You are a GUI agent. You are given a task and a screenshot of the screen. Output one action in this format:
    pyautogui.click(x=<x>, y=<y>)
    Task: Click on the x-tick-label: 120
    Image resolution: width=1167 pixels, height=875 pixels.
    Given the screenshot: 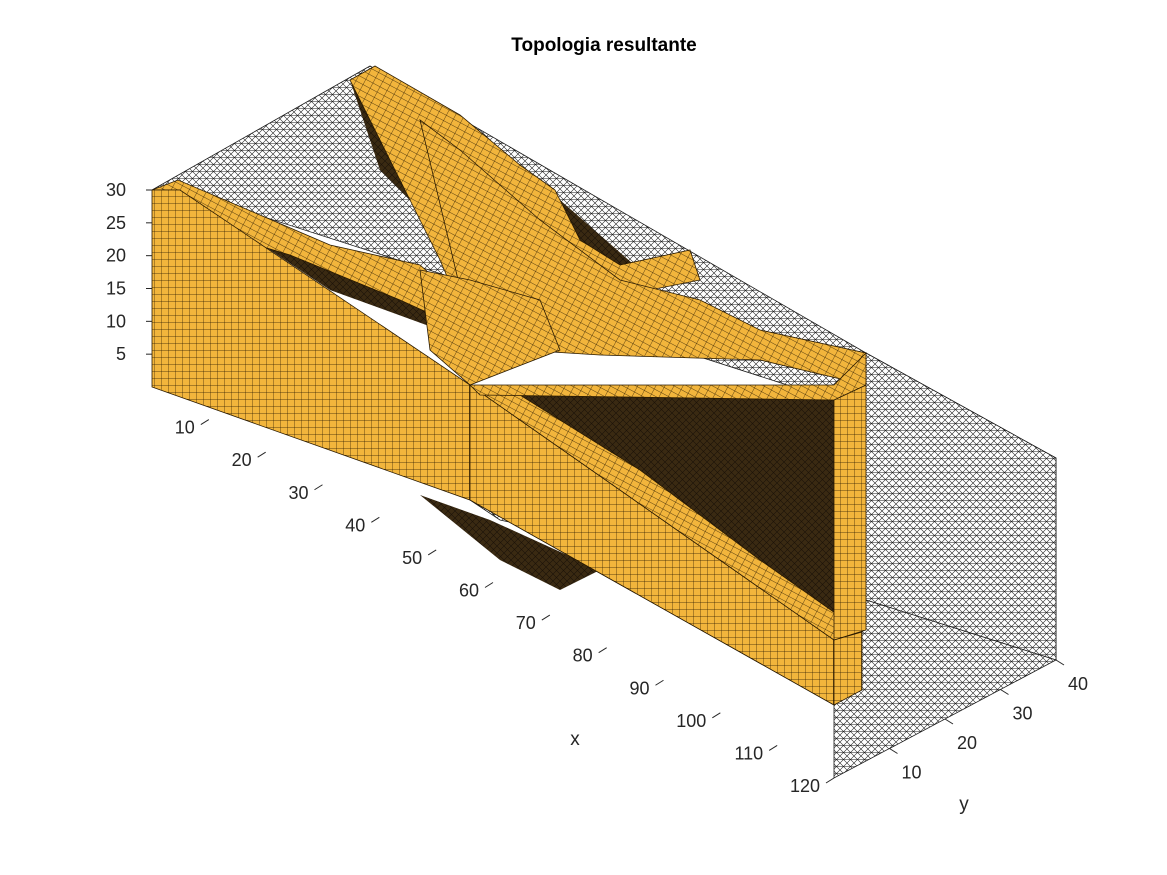 What is the action you would take?
    pyautogui.click(x=805, y=786)
    